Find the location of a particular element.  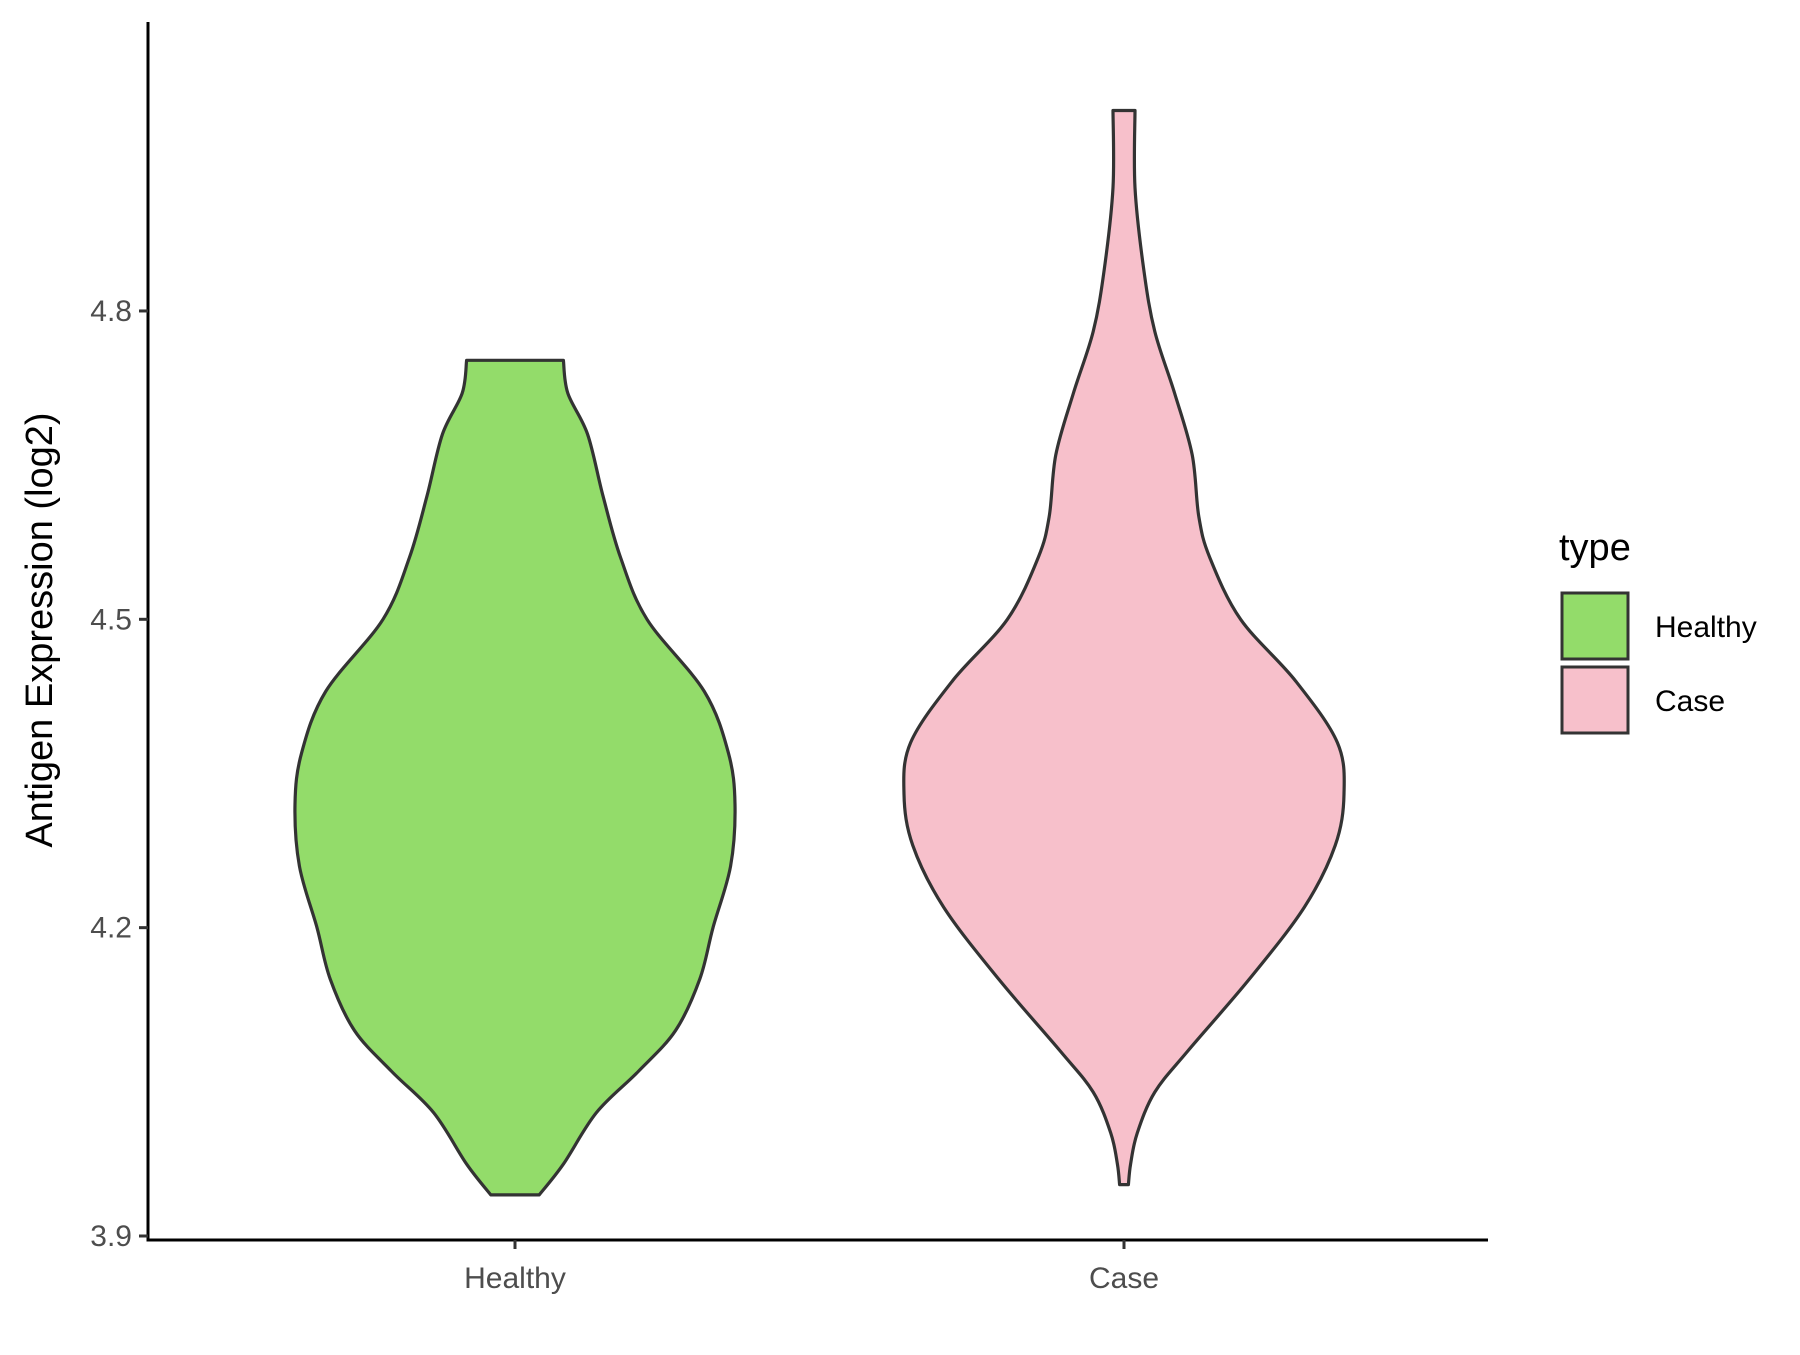

legend-swatch-healthy is located at coordinates (1595, 626).